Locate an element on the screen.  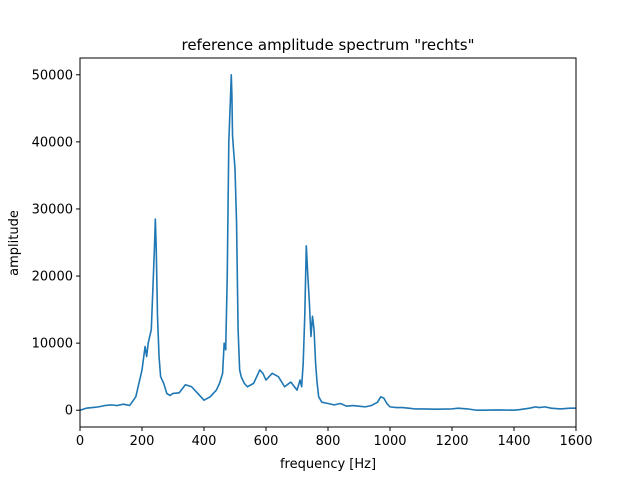
x-tick-label: 800 is located at coordinates (328, 441).